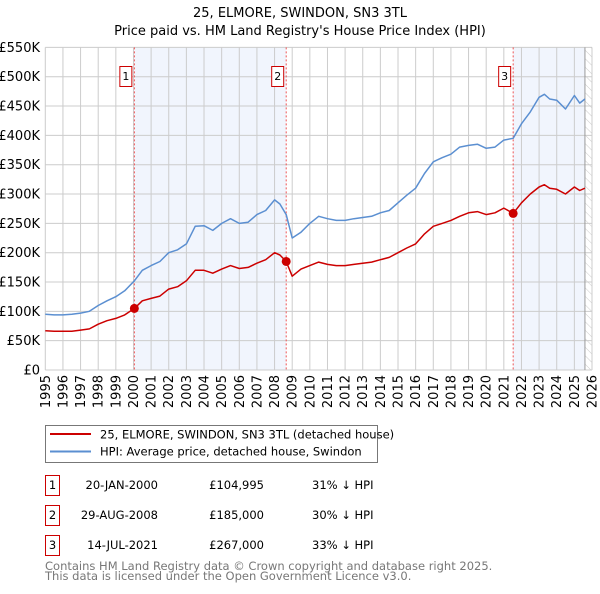 The height and width of the screenshot is (594, 600). Describe the element at coordinates (20, 165) in the screenshot. I see `y-tick-label: £350K` at that location.